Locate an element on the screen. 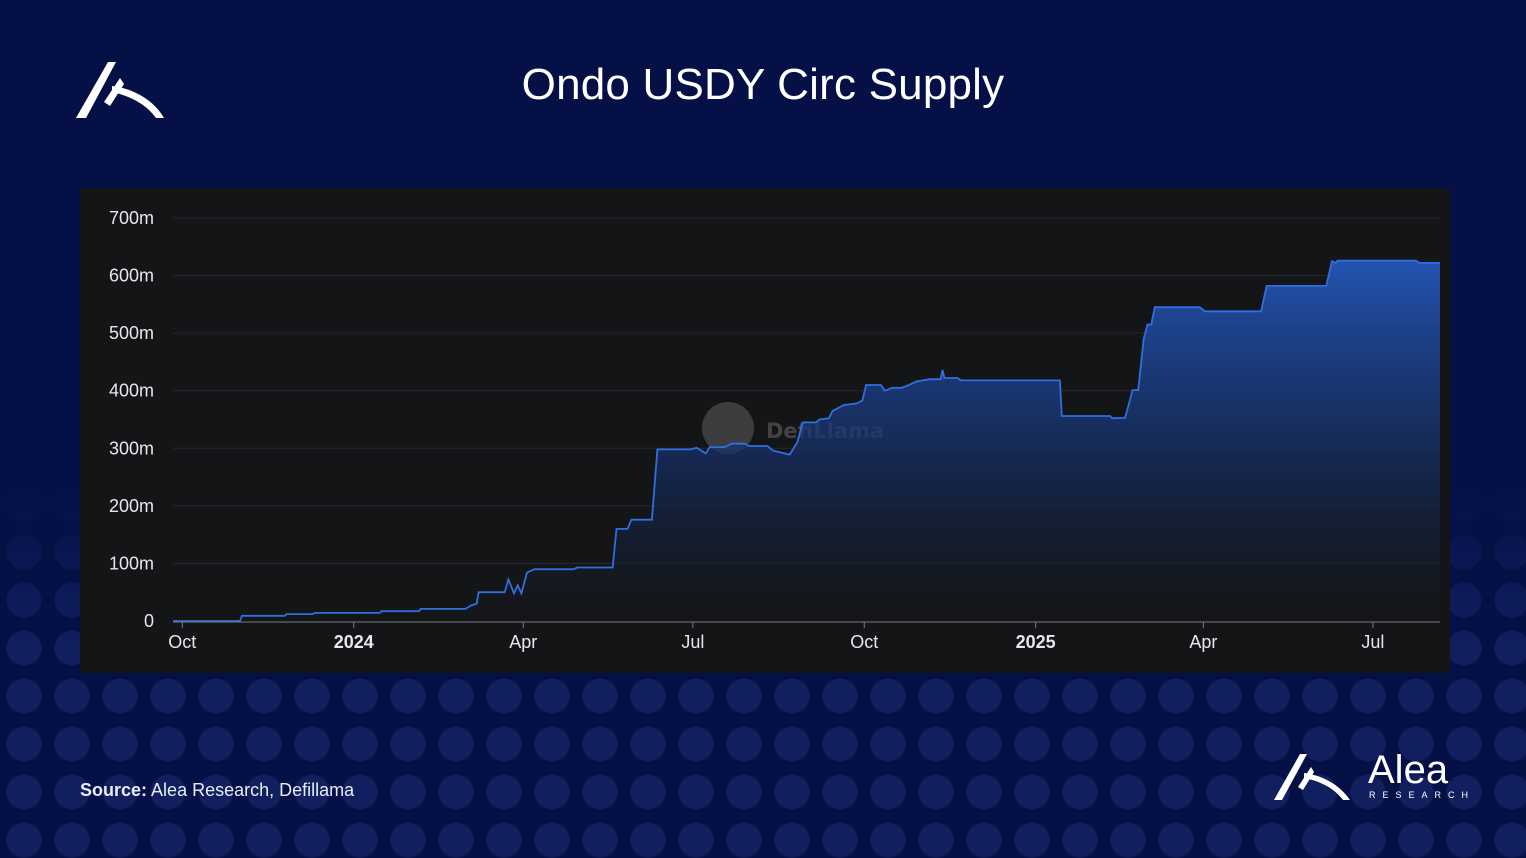  source-note: Source: Alea Research, Defillama is located at coordinates (217, 790).